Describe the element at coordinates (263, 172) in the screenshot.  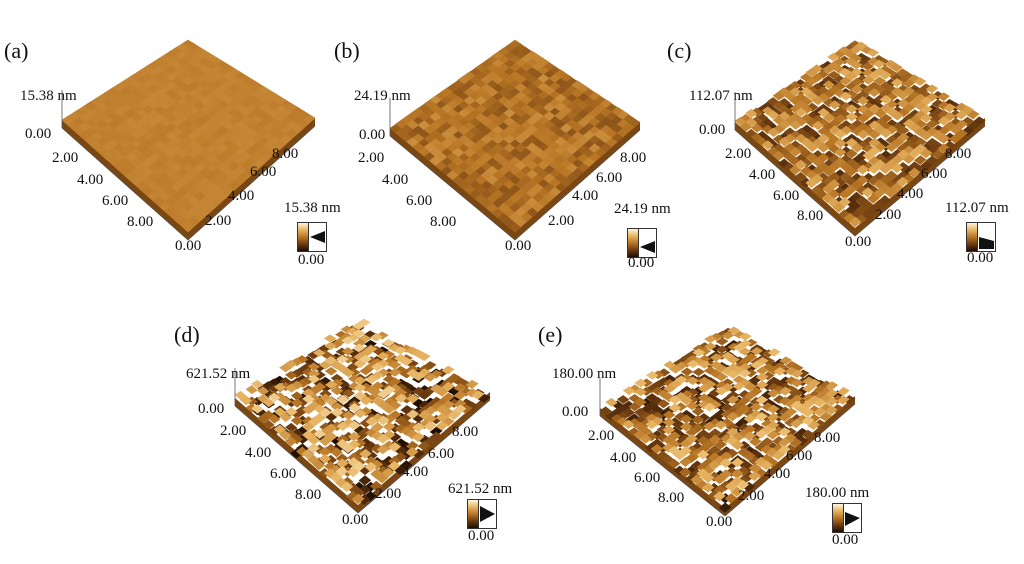
I see `x-tick: 6.00` at that location.